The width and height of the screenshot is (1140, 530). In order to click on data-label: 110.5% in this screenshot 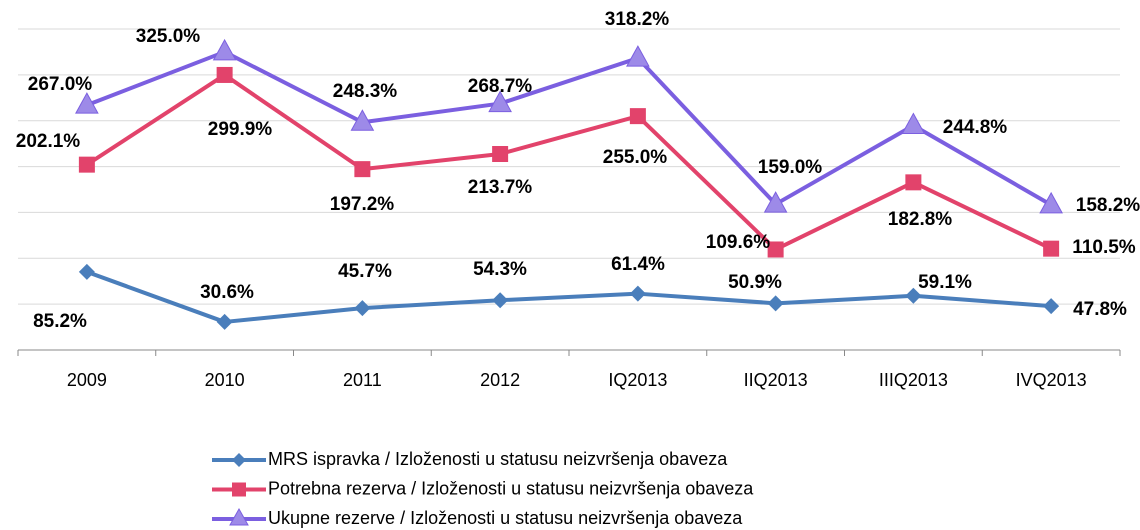, I will do `click(1103, 247)`.